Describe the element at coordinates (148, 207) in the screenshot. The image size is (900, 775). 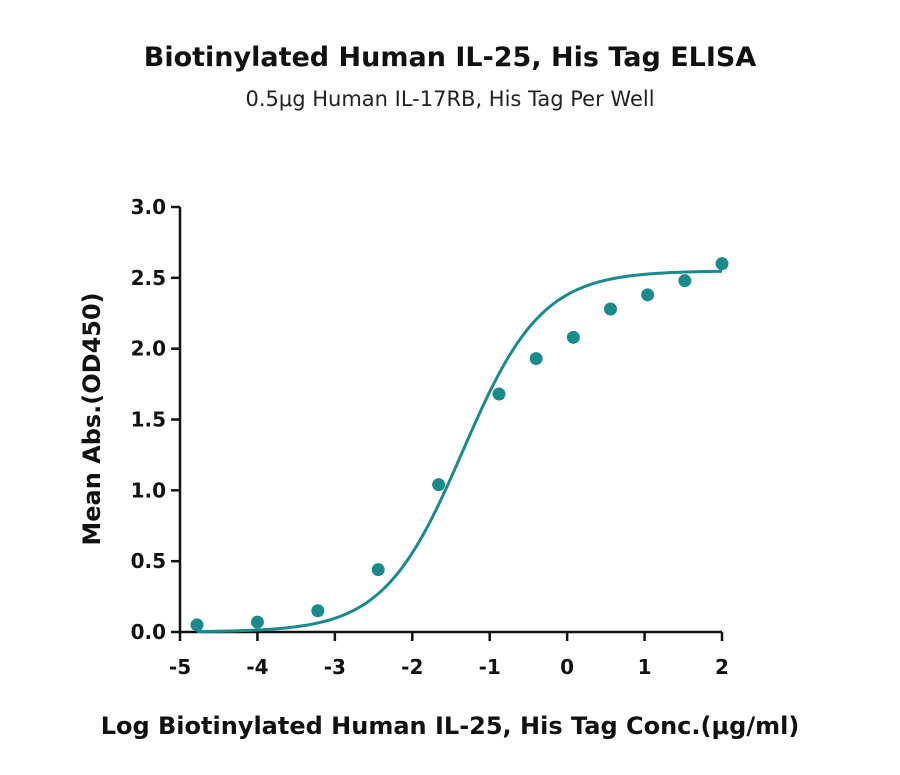
I see `y-tick-label: 3.0` at that location.